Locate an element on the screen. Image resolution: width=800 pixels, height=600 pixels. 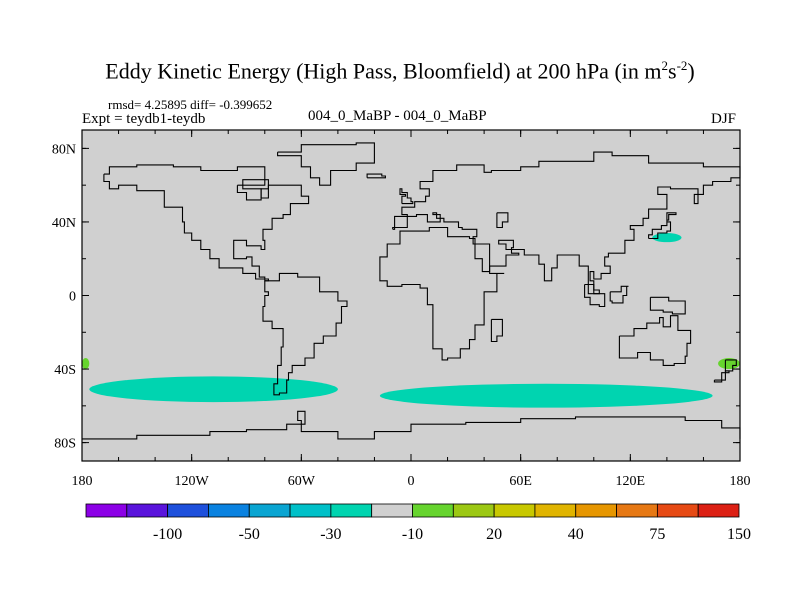
colorbar-label: 150 is located at coordinates (739, 534).